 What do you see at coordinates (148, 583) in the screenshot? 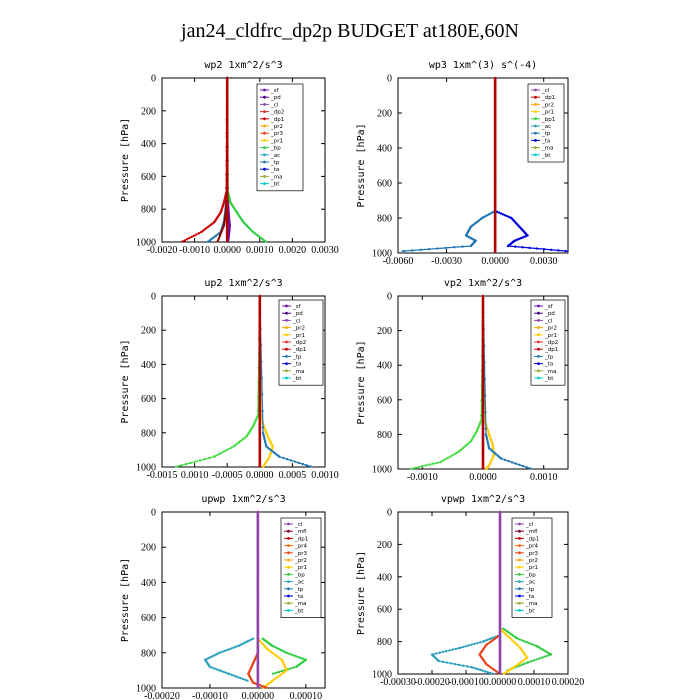
I see `y-tick-label: 400` at bounding box center [148, 583].